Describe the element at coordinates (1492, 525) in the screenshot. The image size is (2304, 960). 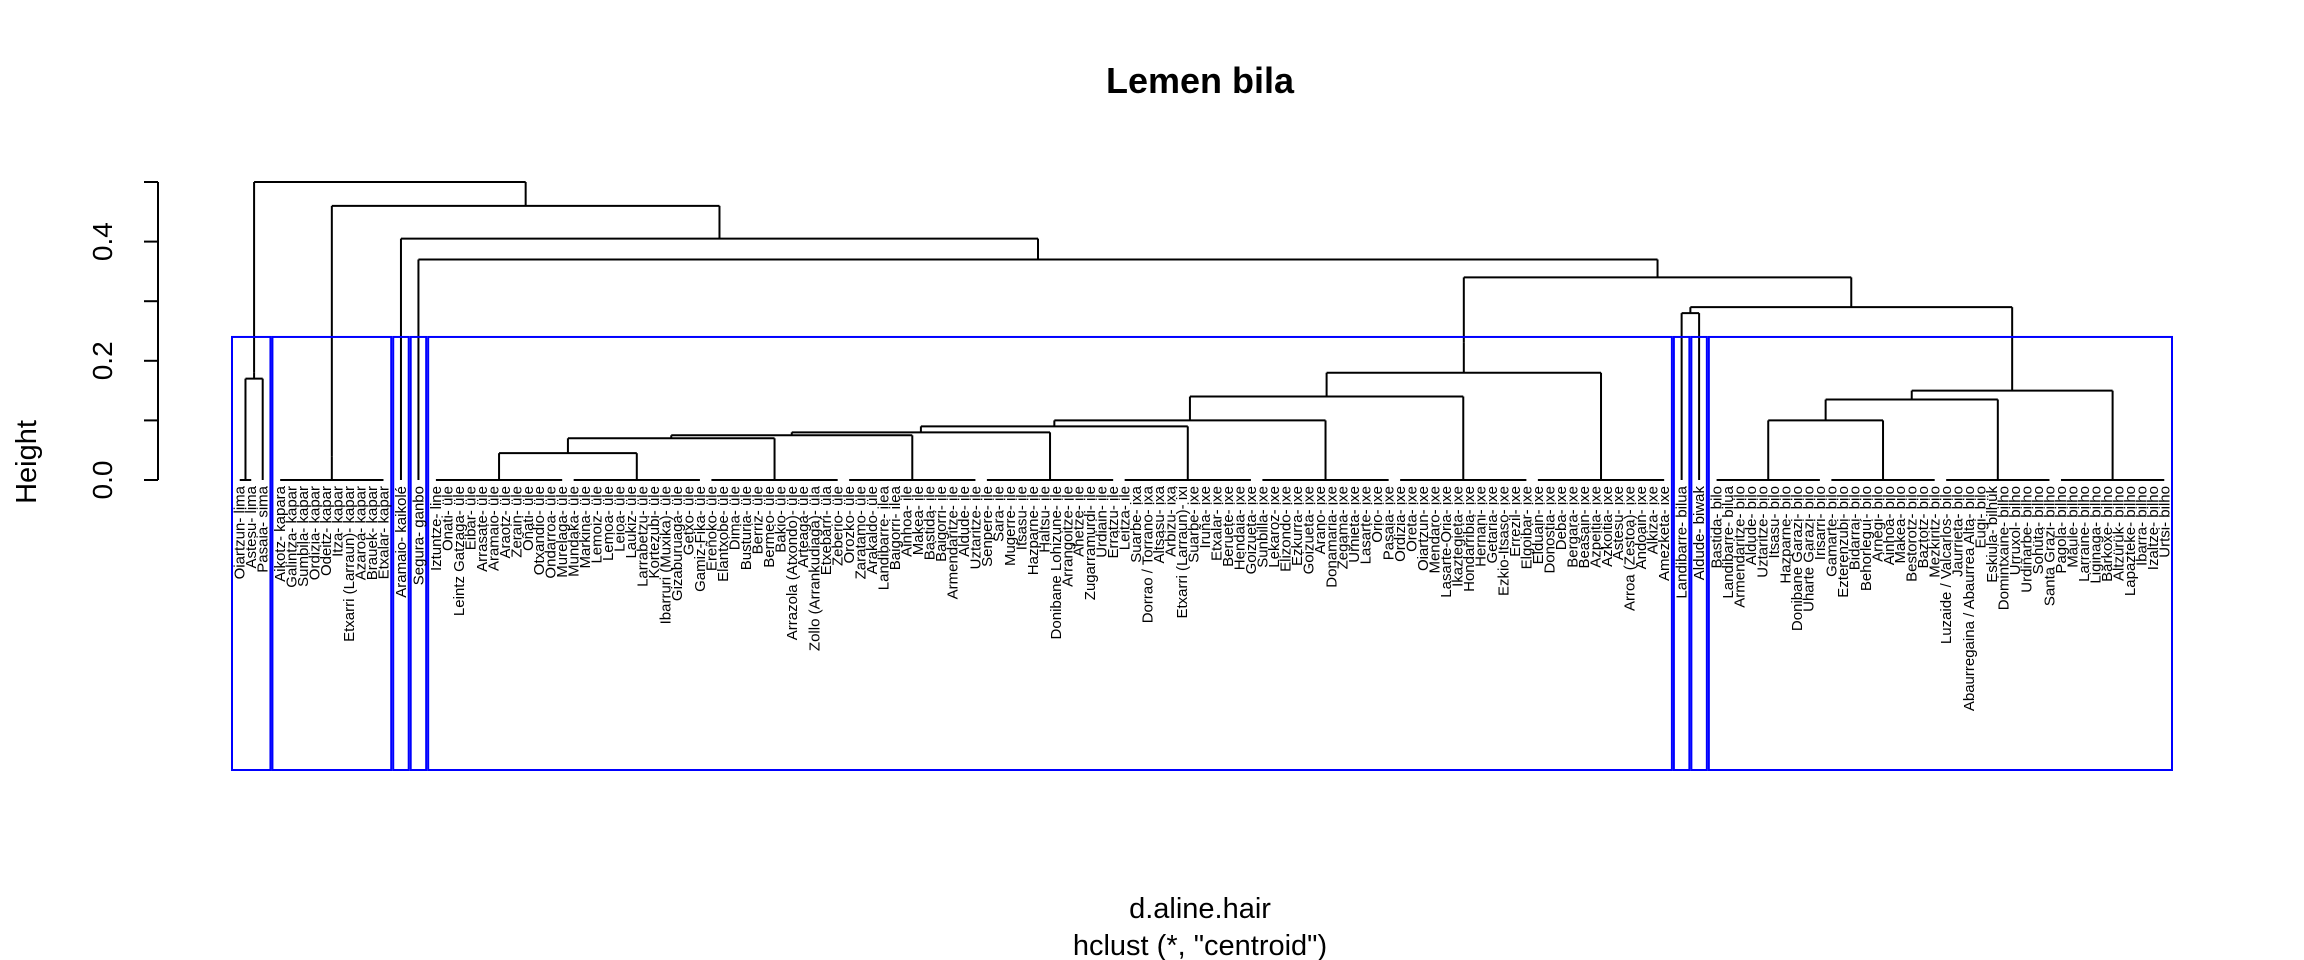
I see `leaf-label: Getaria- ixe` at that location.